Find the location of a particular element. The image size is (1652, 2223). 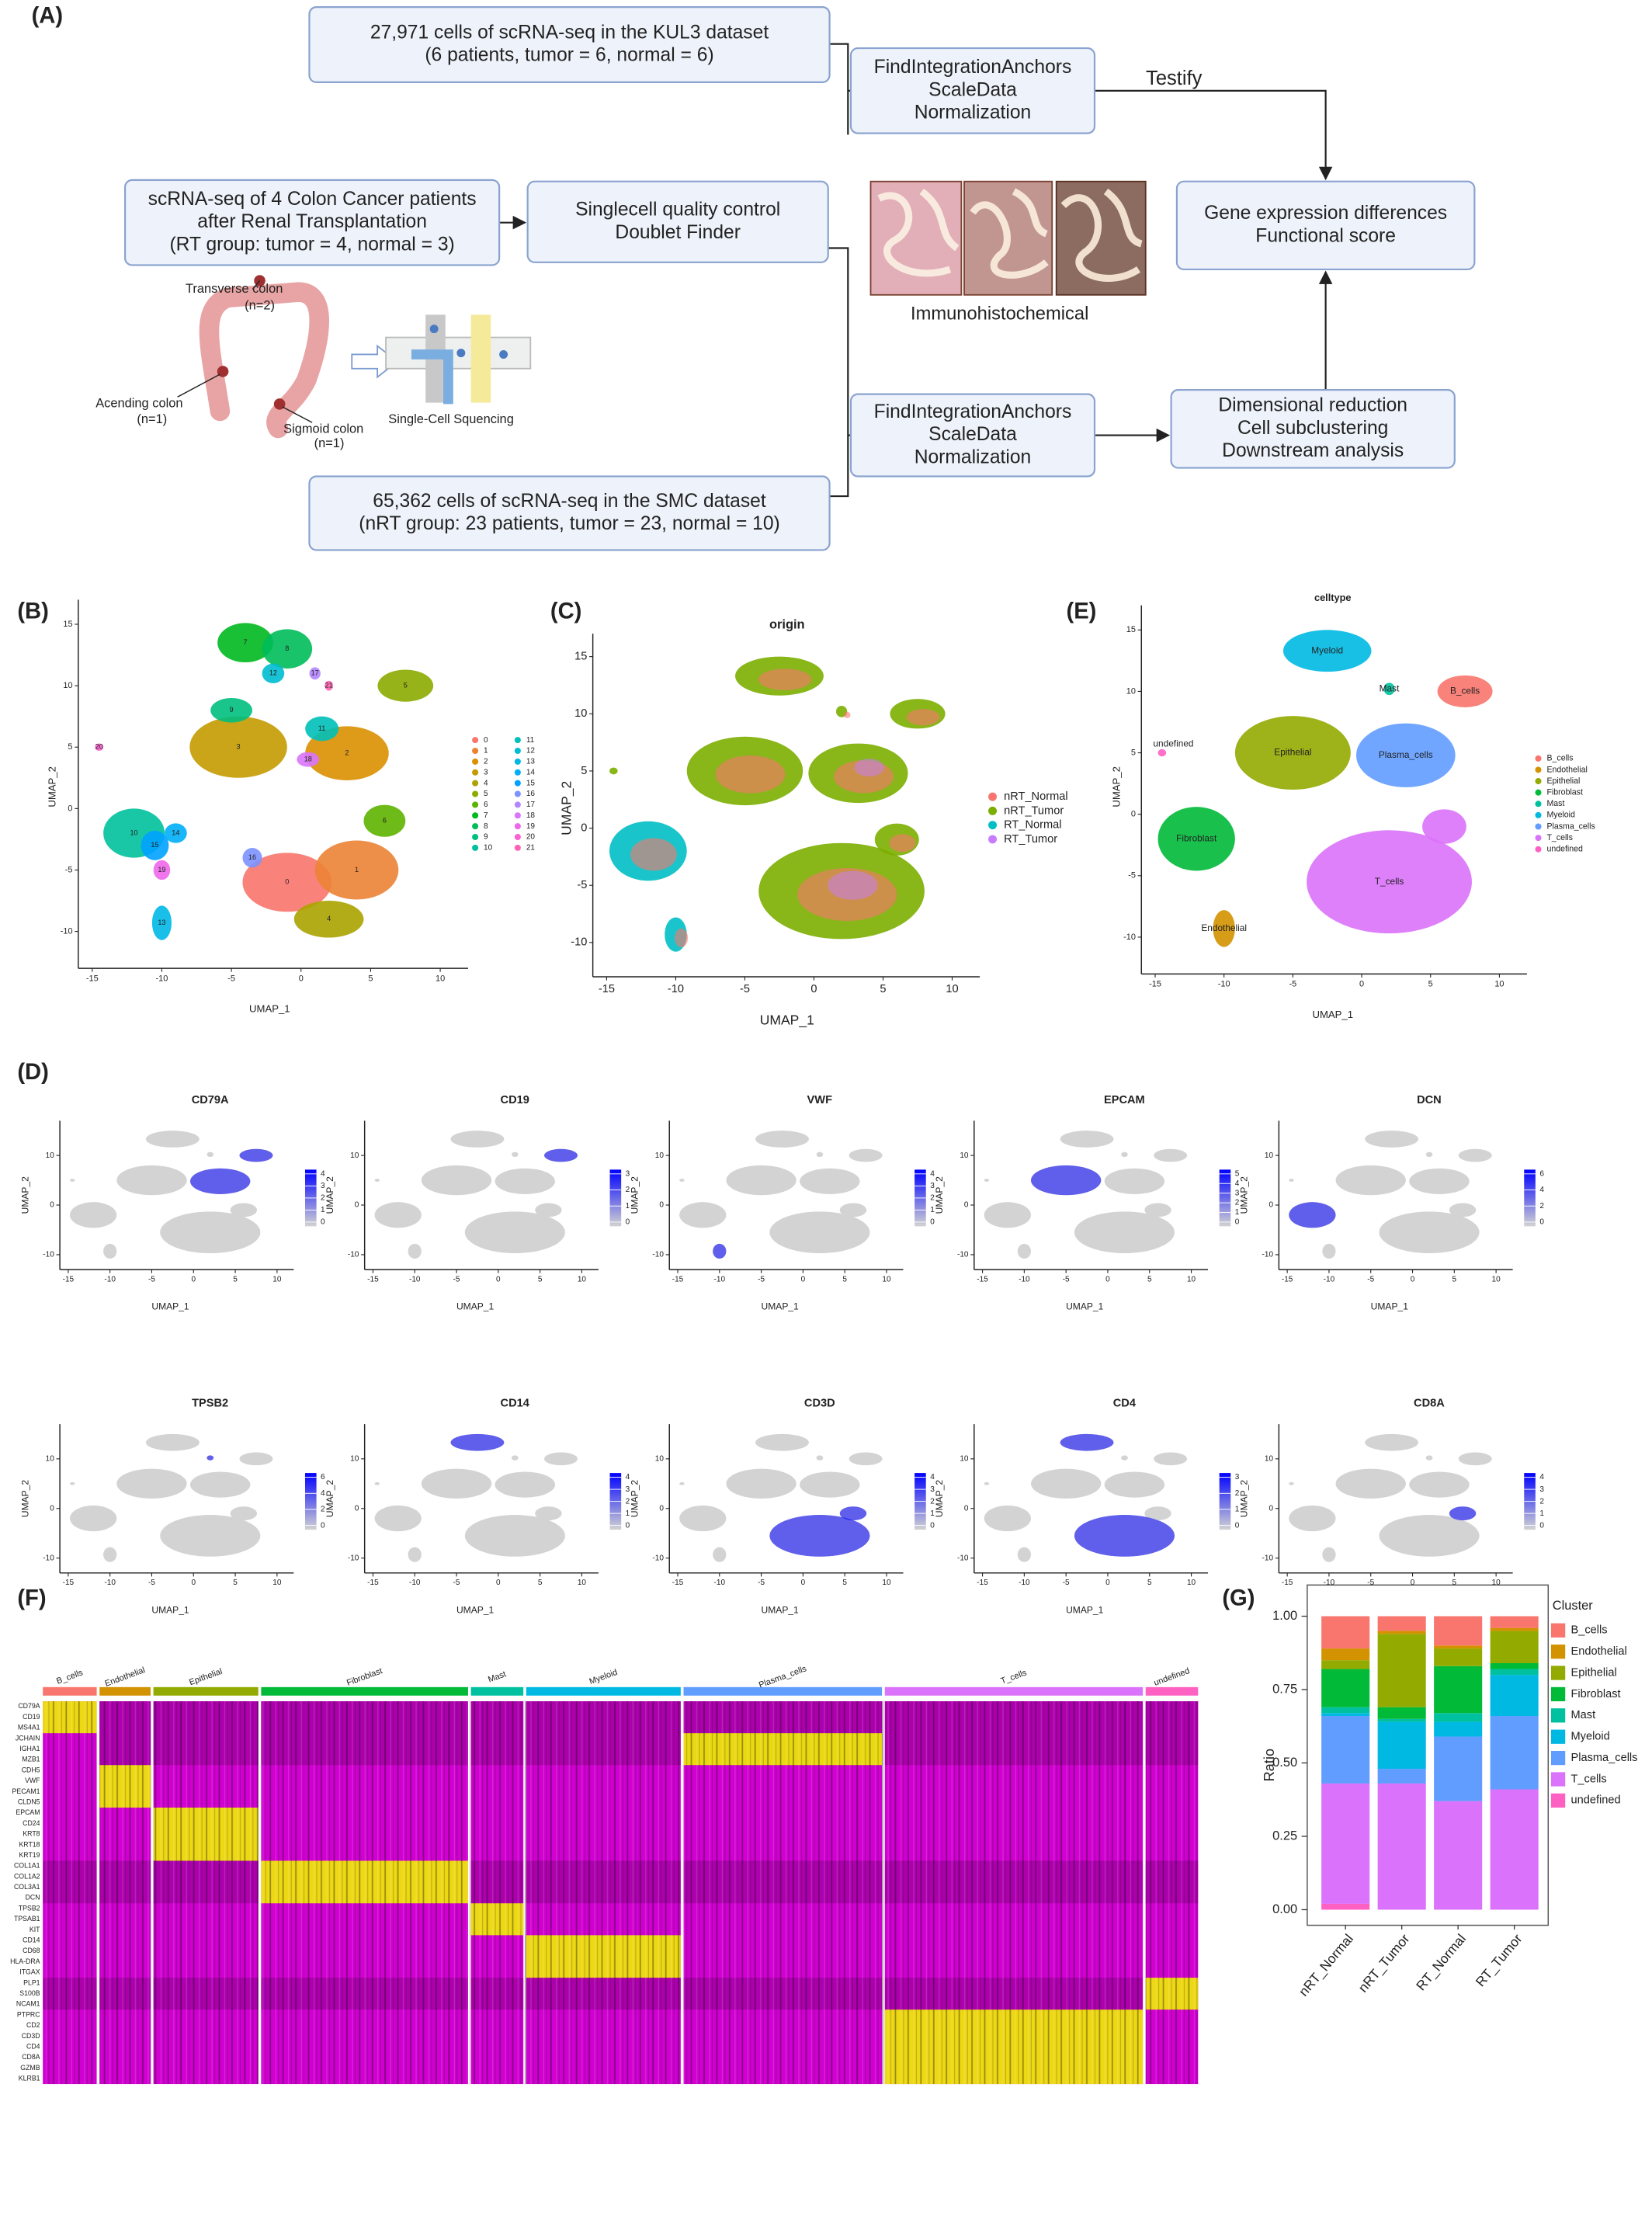

legend-label: 2 is located at coordinates (486, 762).